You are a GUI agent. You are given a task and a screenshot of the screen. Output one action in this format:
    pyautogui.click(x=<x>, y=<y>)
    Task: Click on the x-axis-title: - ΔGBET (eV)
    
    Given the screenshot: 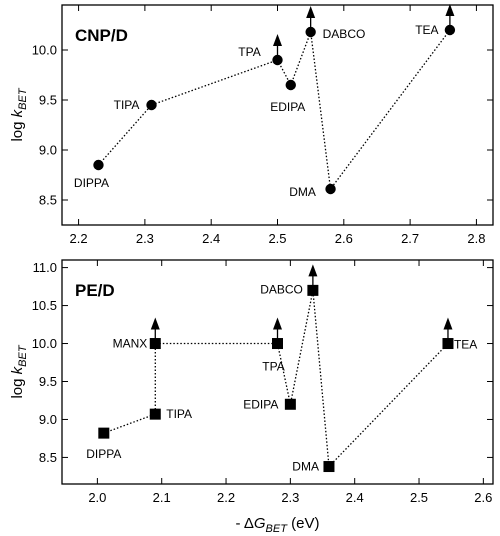 What is the action you would take?
    pyautogui.click(x=278, y=525)
    